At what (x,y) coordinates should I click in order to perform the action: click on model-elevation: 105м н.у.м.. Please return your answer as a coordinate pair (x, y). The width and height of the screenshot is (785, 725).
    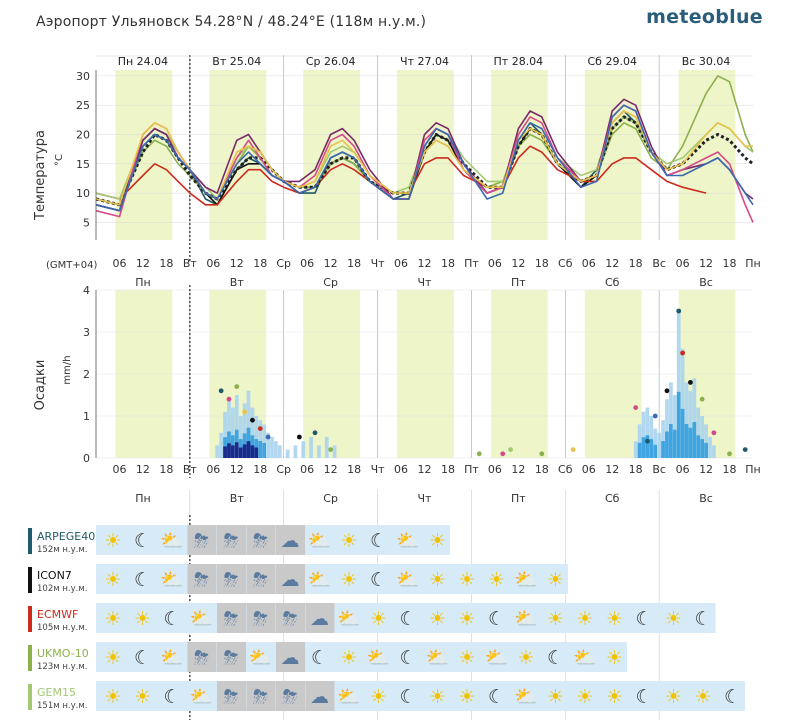
    Looking at the image, I should click on (62, 628).